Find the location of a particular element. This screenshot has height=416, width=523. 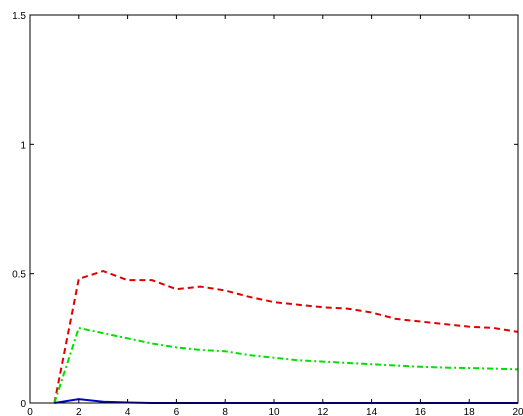

x-tick-label-2: 2 is located at coordinates (79, 411).